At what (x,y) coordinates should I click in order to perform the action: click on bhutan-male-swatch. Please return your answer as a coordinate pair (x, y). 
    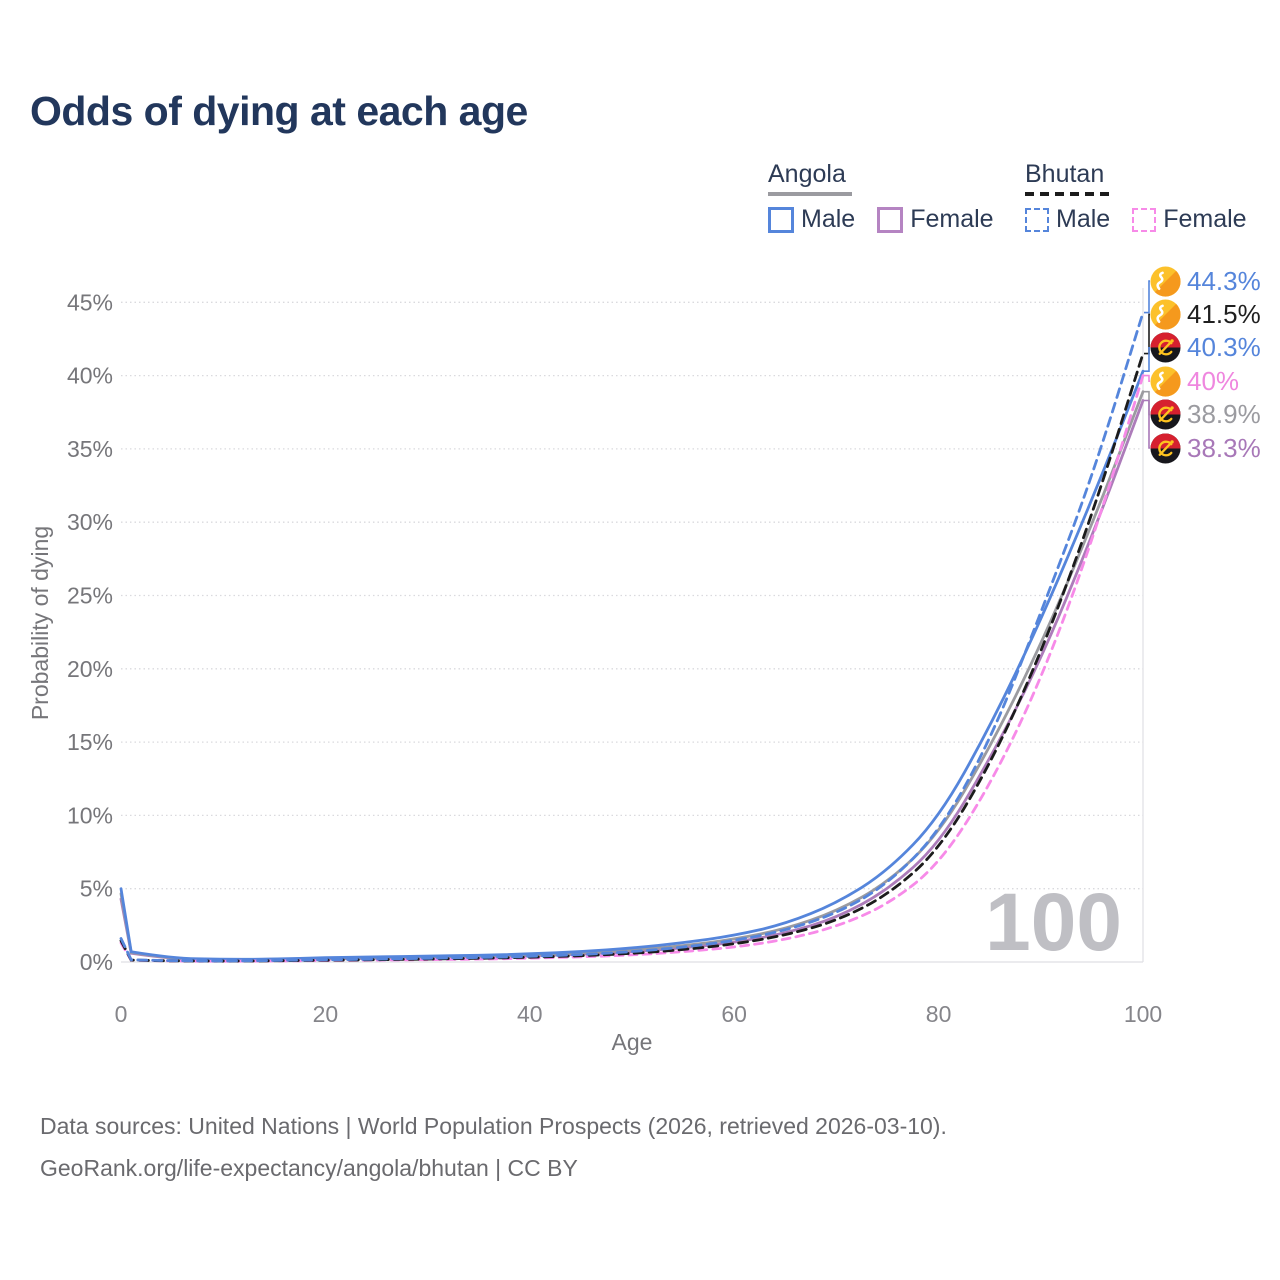
    Looking at the image, I should click on (1037, 219).